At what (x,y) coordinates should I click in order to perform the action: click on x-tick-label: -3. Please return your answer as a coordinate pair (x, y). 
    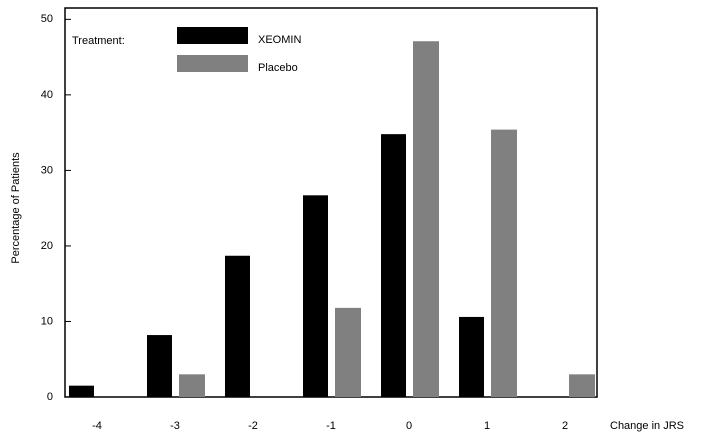
    Looking at the image, I should click on (175, 426).